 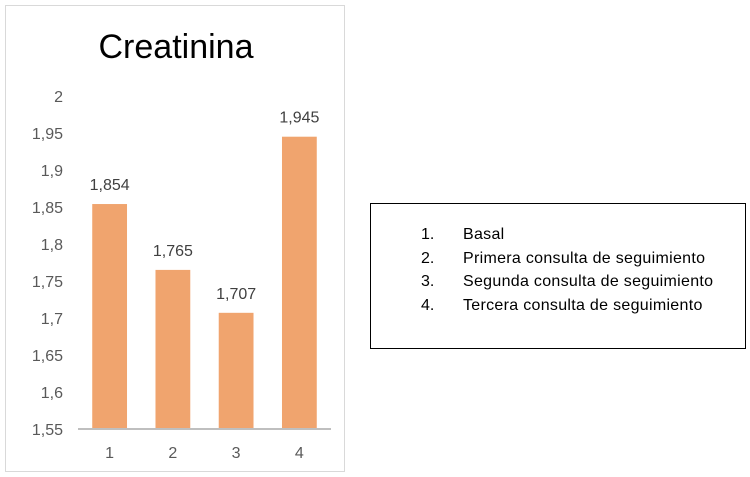 What do you see at coordinates (172, 453) in the screenshot?
I see `x-tick-label: 2` at bounding box center [172, 453].